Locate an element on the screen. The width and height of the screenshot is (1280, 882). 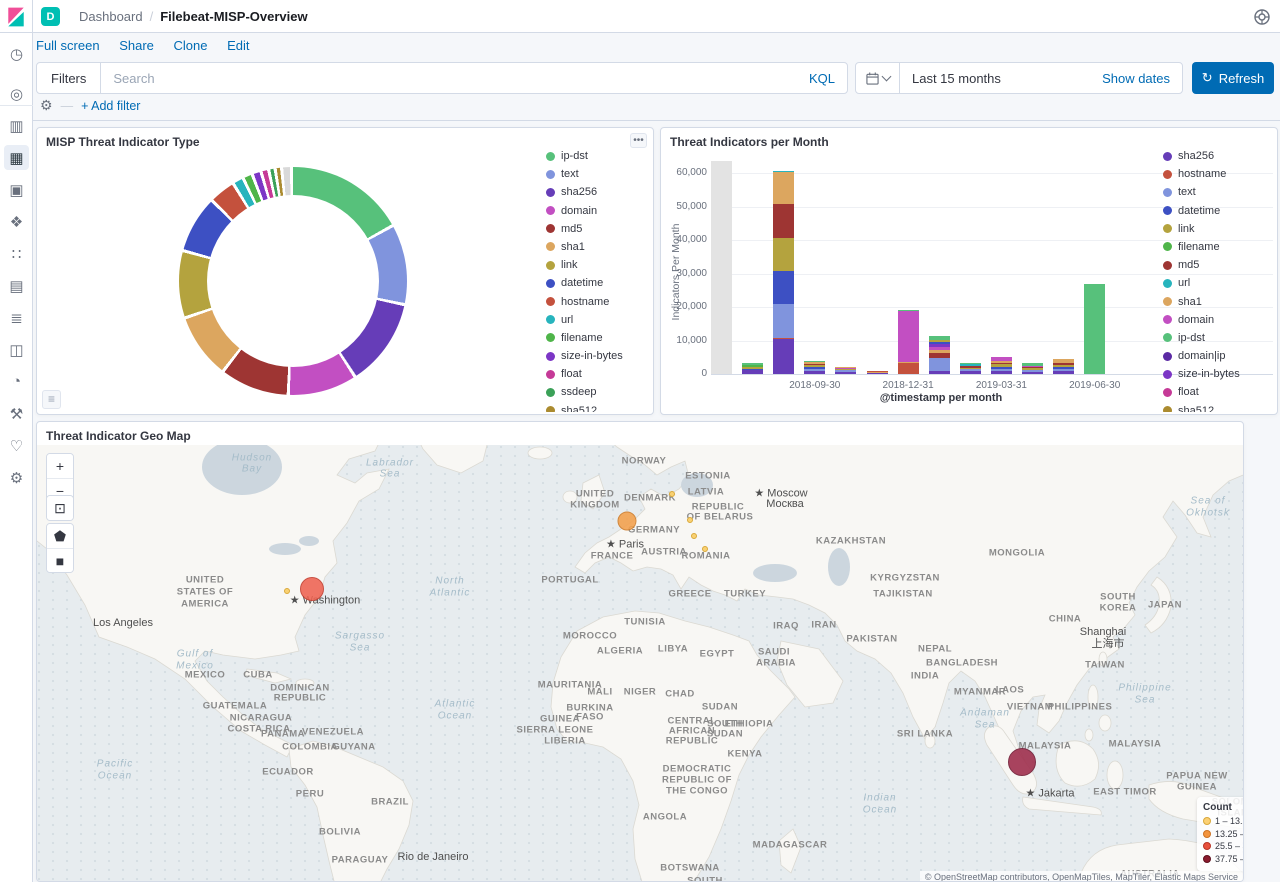
legend-item: ssdeep is located at coordinates (598, 392).